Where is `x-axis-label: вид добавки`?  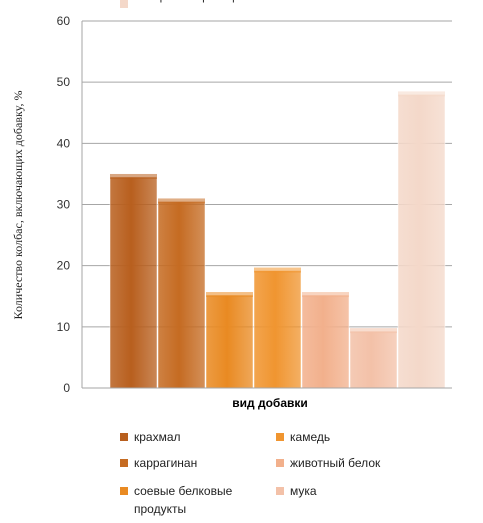 x-axis-label: вид добавки is located at coordinates (270, 403).